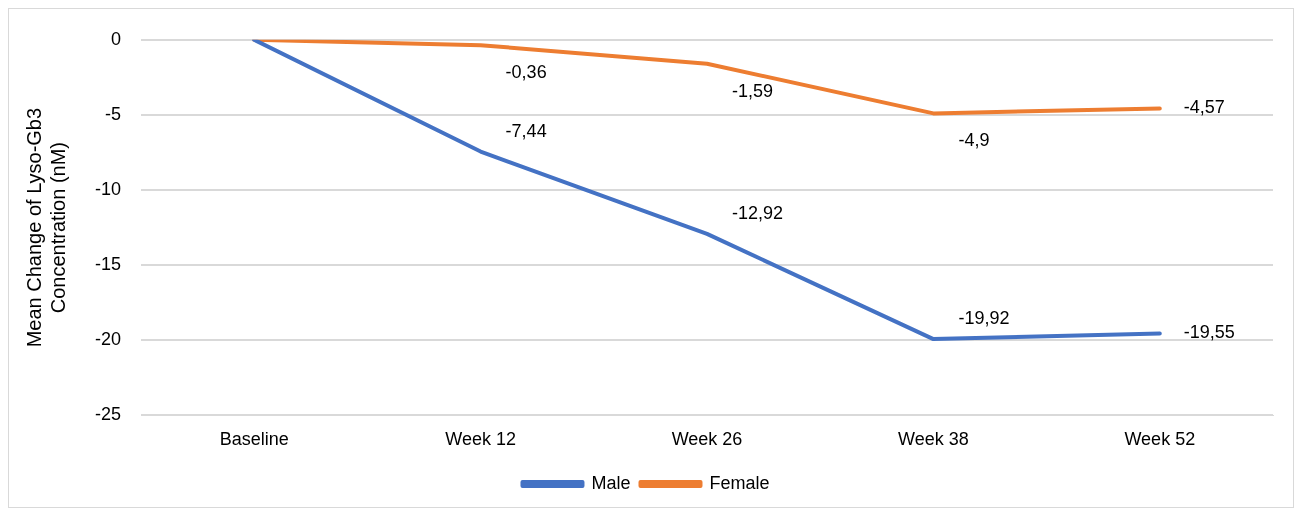 The image size is (1302, 518). What do you see at coordinates (974, 140) in the screenshot?
I see `data-label: -4,9` at bounding box center [974, 140].